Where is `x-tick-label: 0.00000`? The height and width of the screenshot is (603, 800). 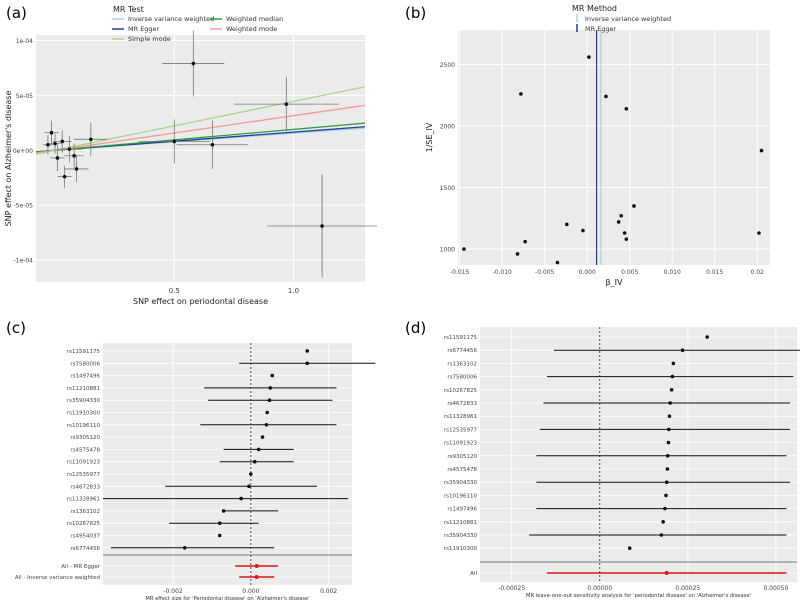 x-tick-label: 0.00000 is located at coordinates (599, 588).